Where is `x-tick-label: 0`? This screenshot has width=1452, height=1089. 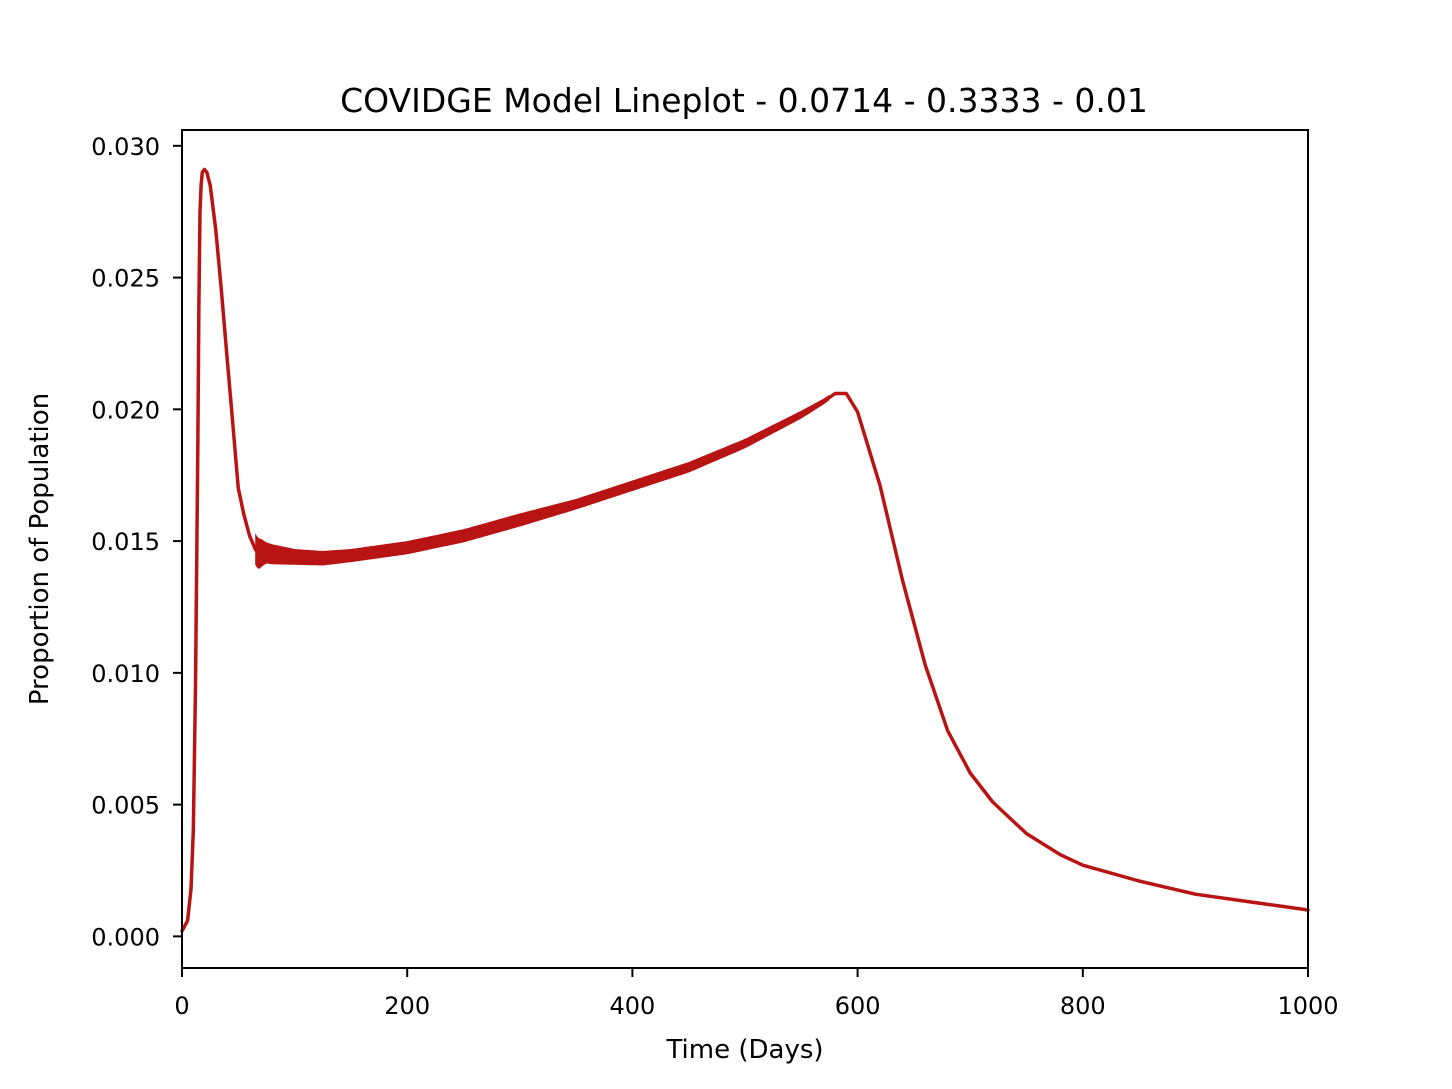 x-tick-label: 0 is located at coordinates (181, 1006).